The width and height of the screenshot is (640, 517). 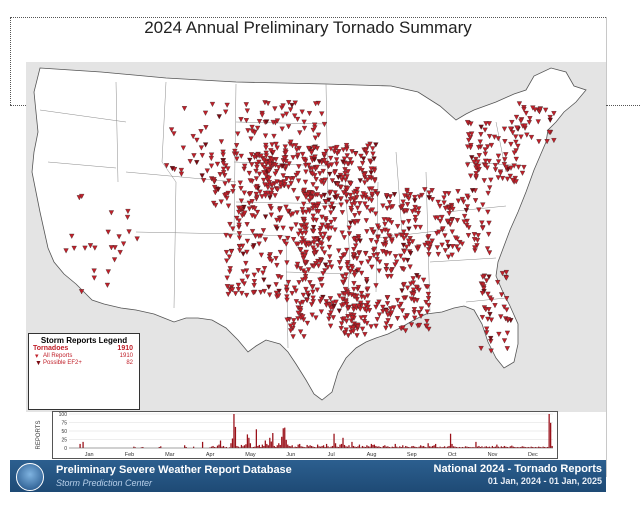 I want to click on histogram-month-label: Dec, so click(x=533, y=455).